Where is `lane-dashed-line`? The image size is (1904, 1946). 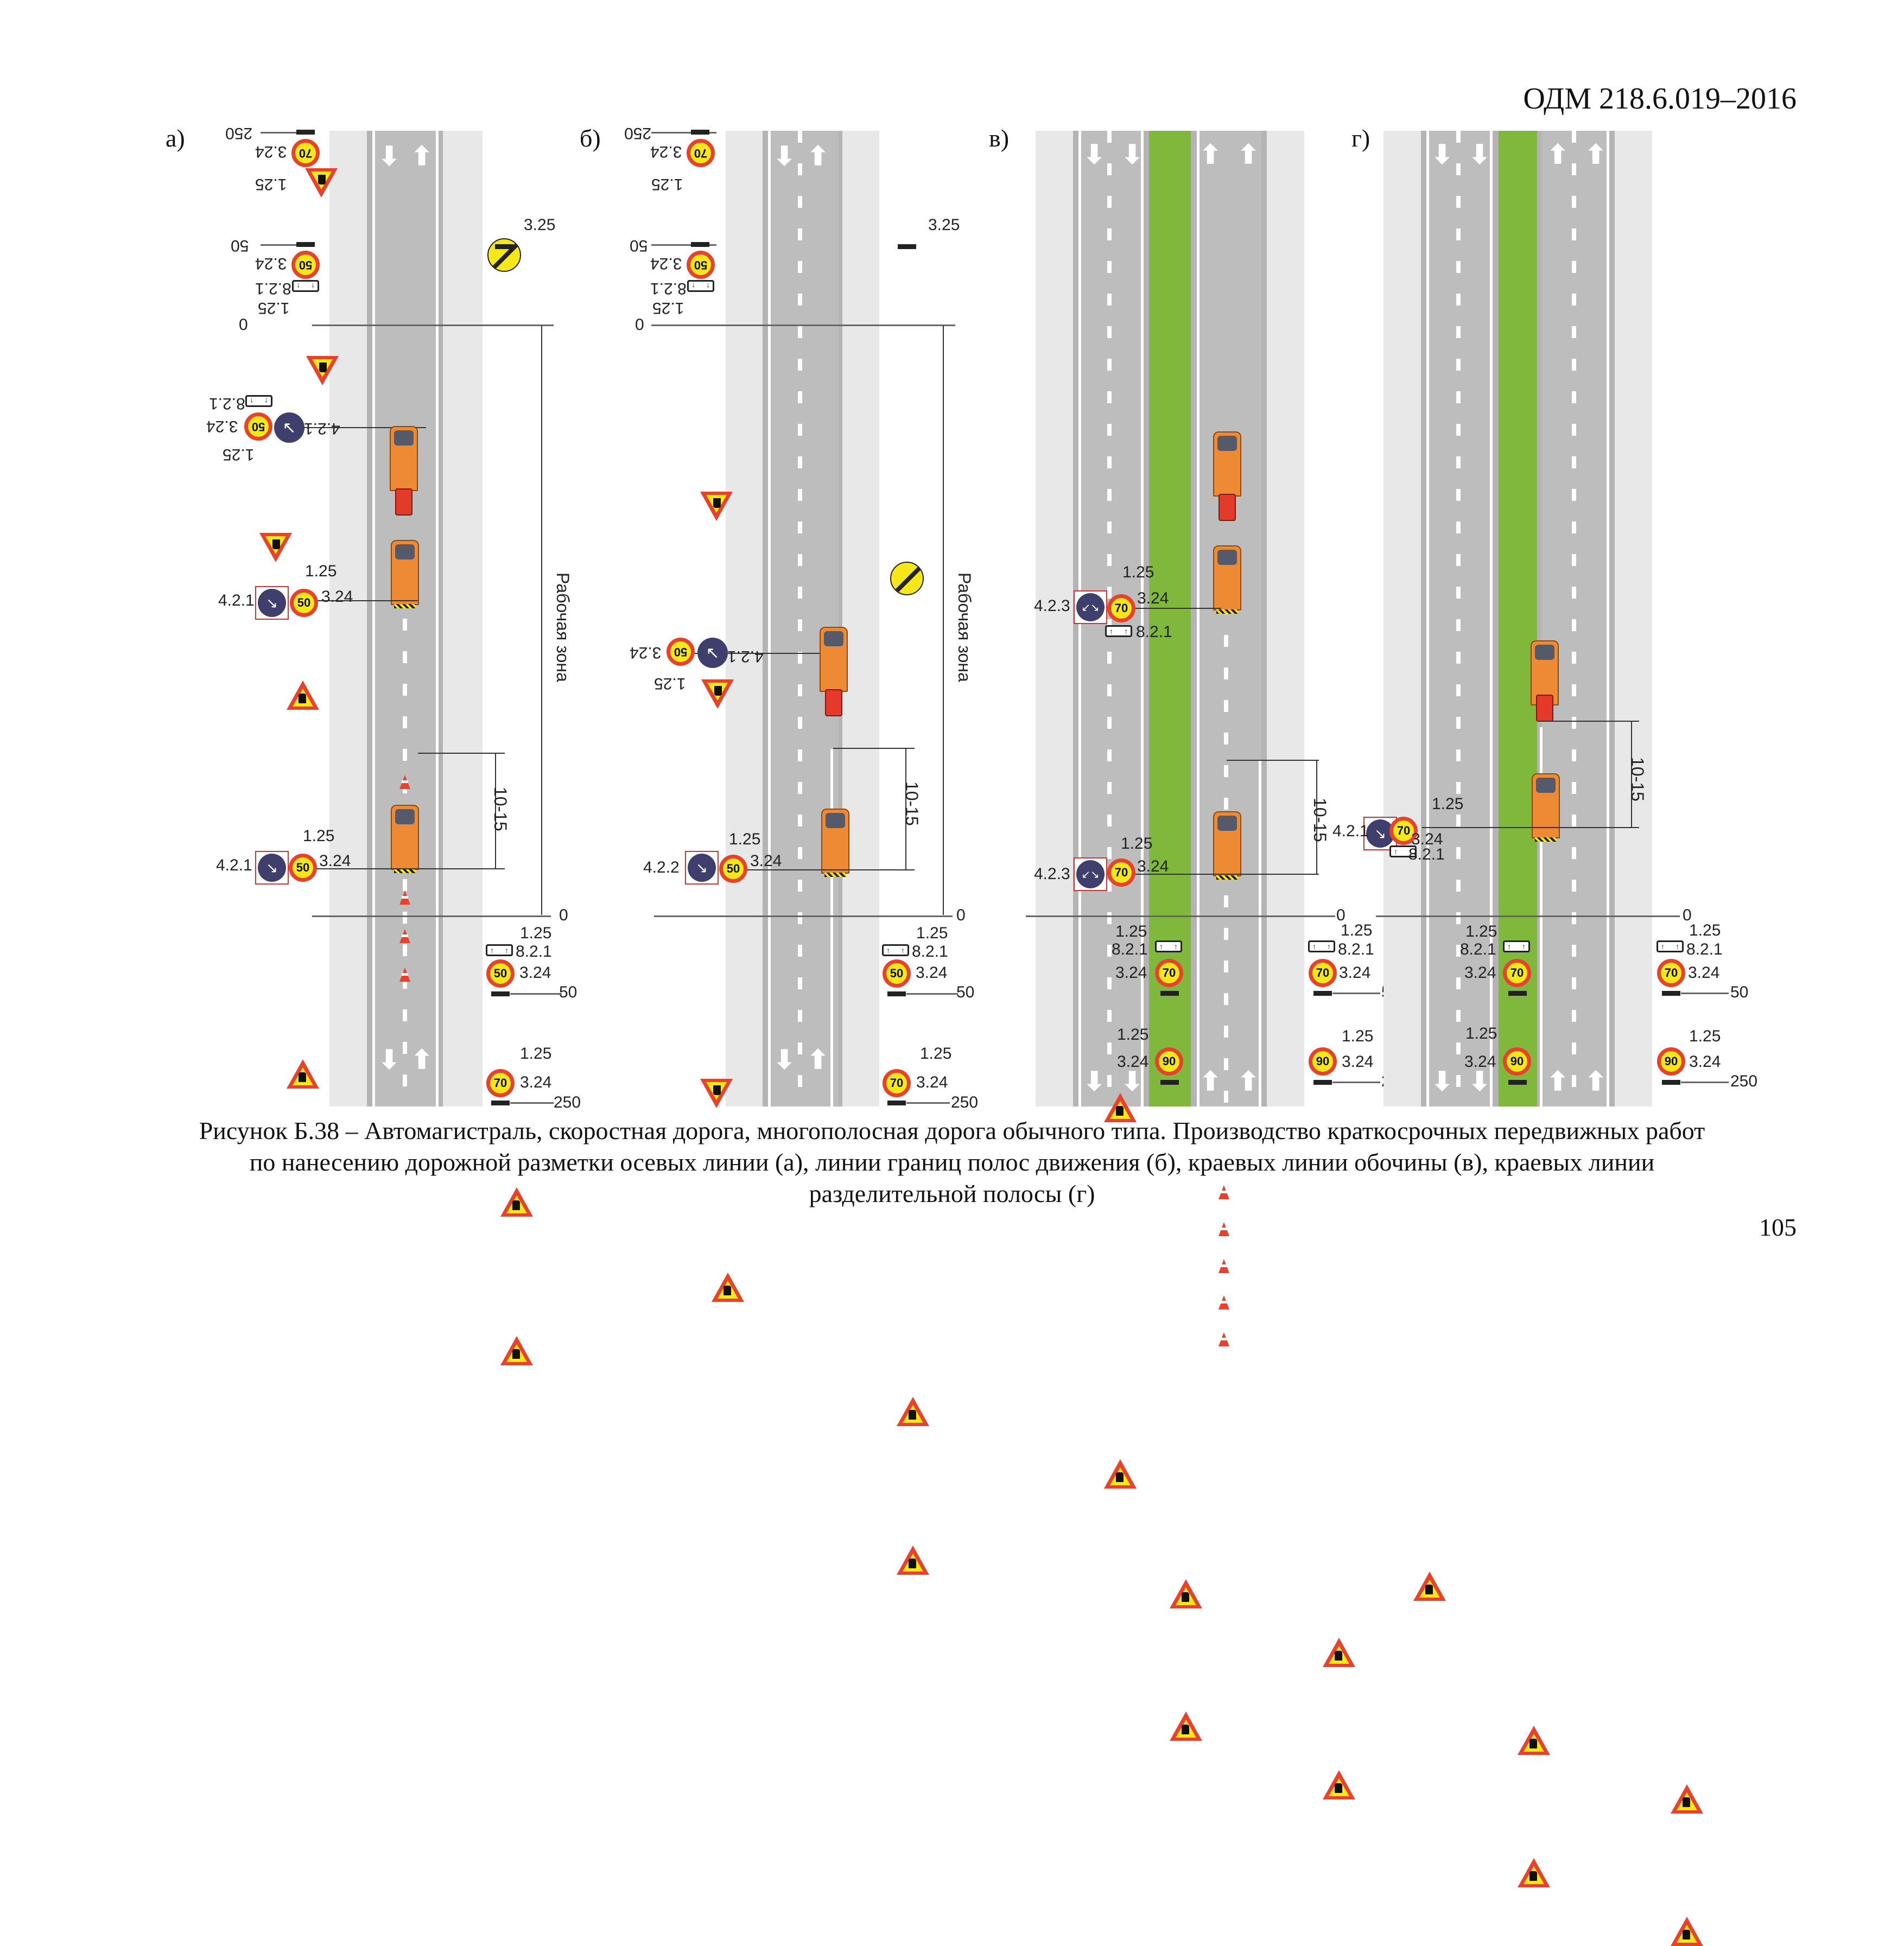
lane-dashed-line is located at coordinates (1458, 618).